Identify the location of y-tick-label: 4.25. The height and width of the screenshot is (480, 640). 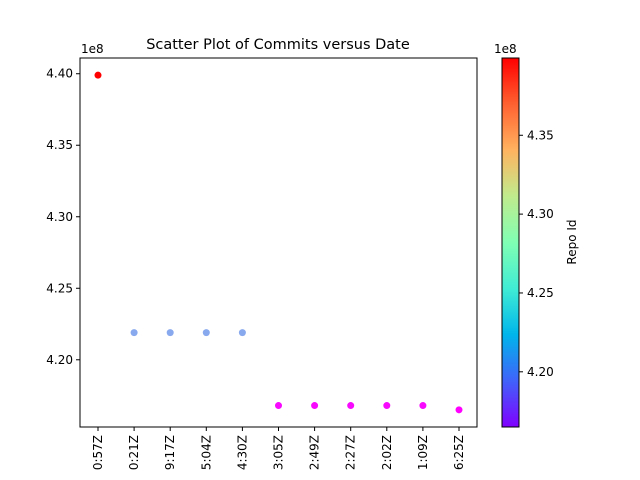
(59, 288).